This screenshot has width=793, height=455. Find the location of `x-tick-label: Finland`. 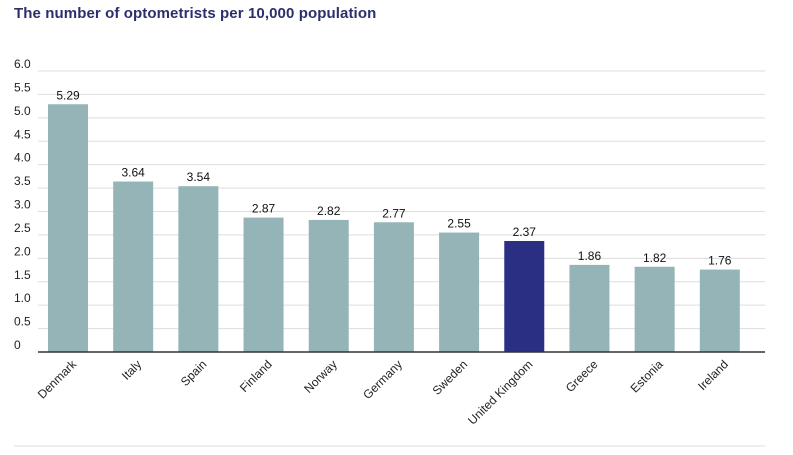

x-tick-label: Finland is located at coordinates (256, 376).